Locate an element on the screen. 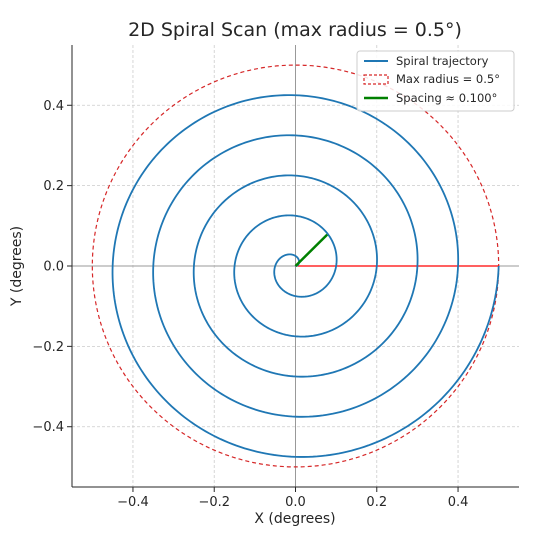 This screenshot has height=540, width=548. chart-title: 2D Spiral Scan (max radius = 0.5°) is located at coordinates (295, 30).